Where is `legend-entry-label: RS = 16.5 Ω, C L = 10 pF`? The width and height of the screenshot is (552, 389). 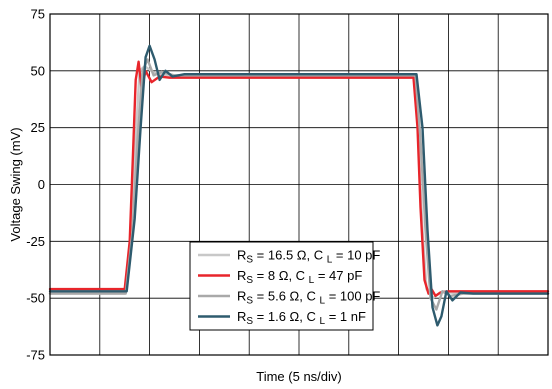 legend-entry-label: RS = 16.5 Ω, C L = 10 pF is located at coordinates (308, 257).